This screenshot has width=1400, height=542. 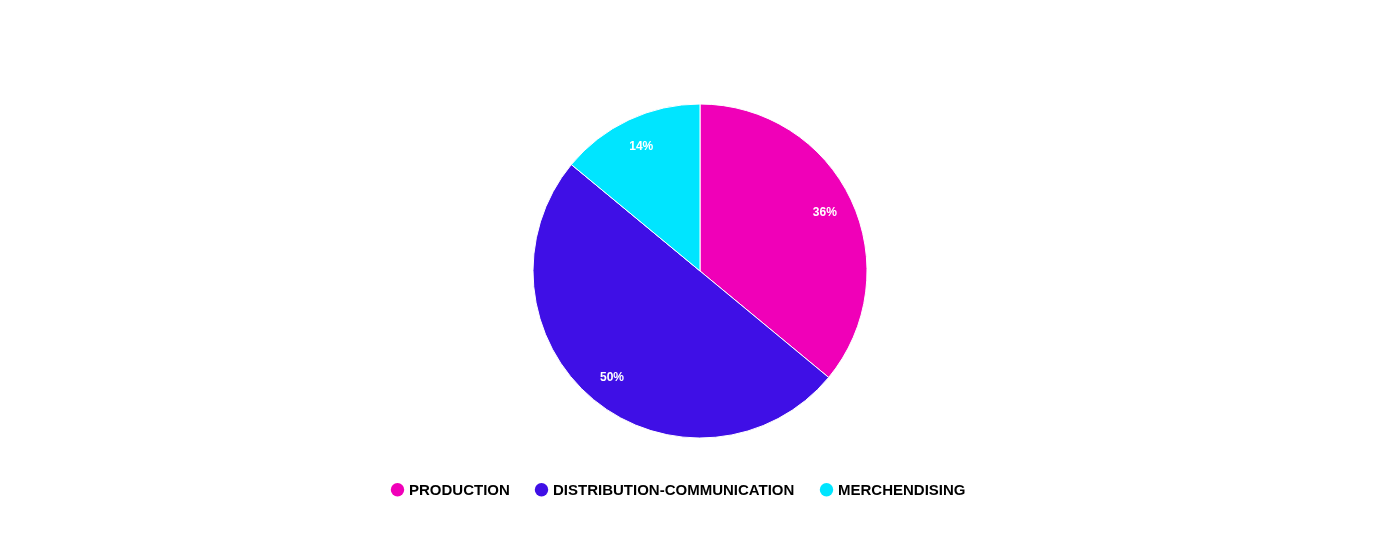 What do you see at coordinates (641, 146) in the screenshot?
I see `data-label: 14%` at bounding box center [641, 146].